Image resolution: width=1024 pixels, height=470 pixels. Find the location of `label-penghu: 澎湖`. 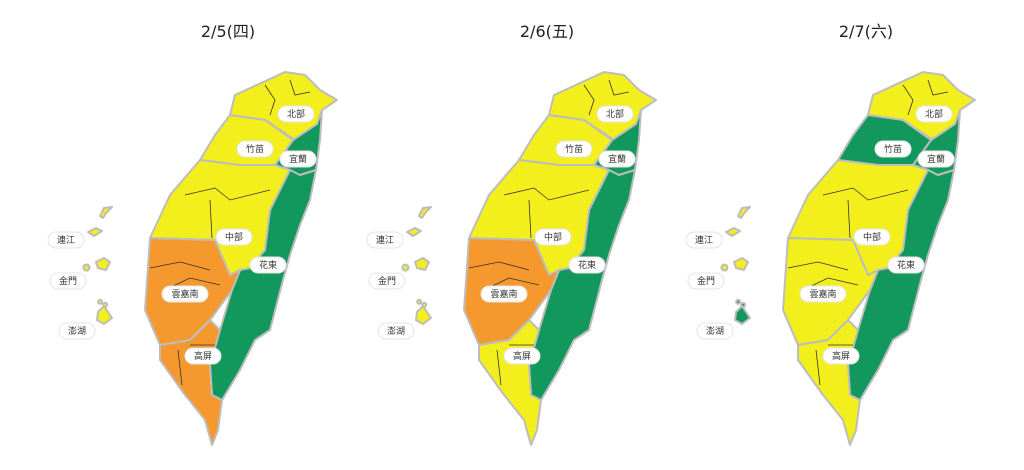

label-penghu: 澎湖 is located at coordinates (77, 331).